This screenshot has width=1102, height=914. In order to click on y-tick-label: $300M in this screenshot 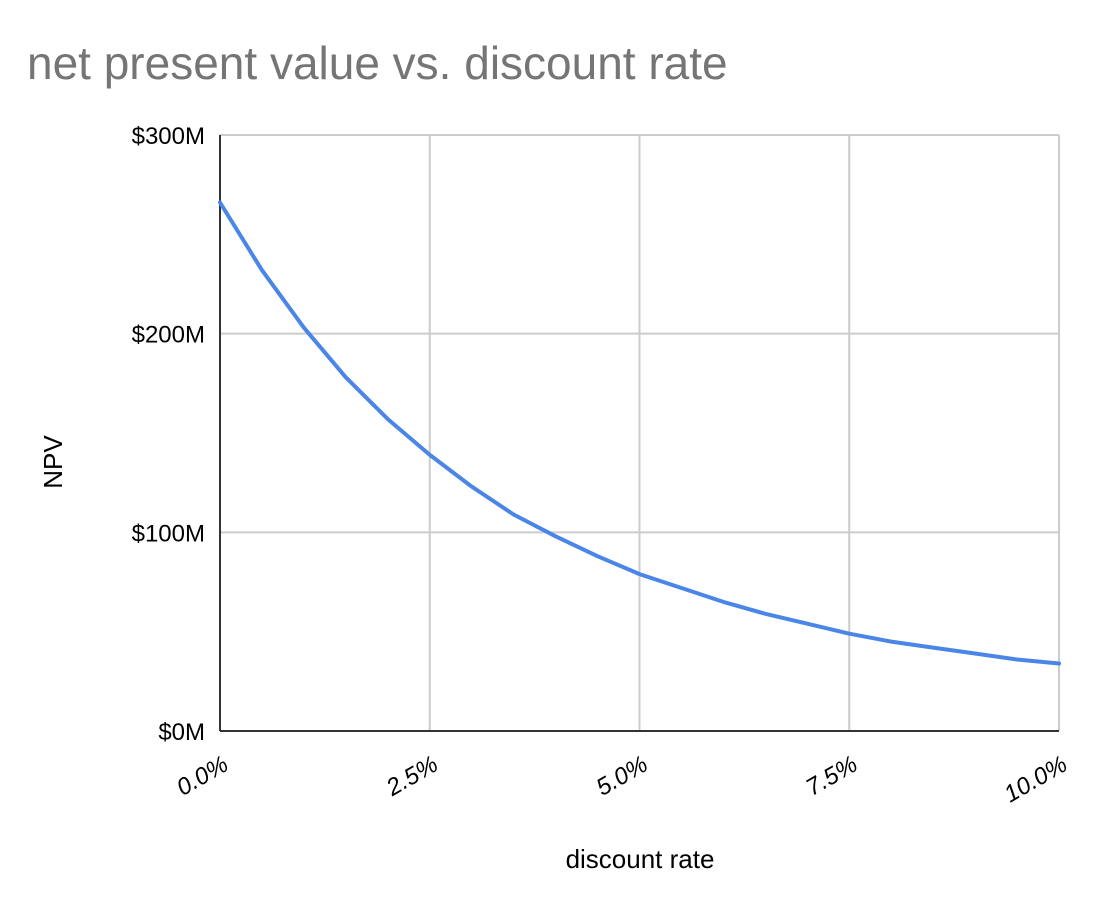, I will do `click(168, 136)`.